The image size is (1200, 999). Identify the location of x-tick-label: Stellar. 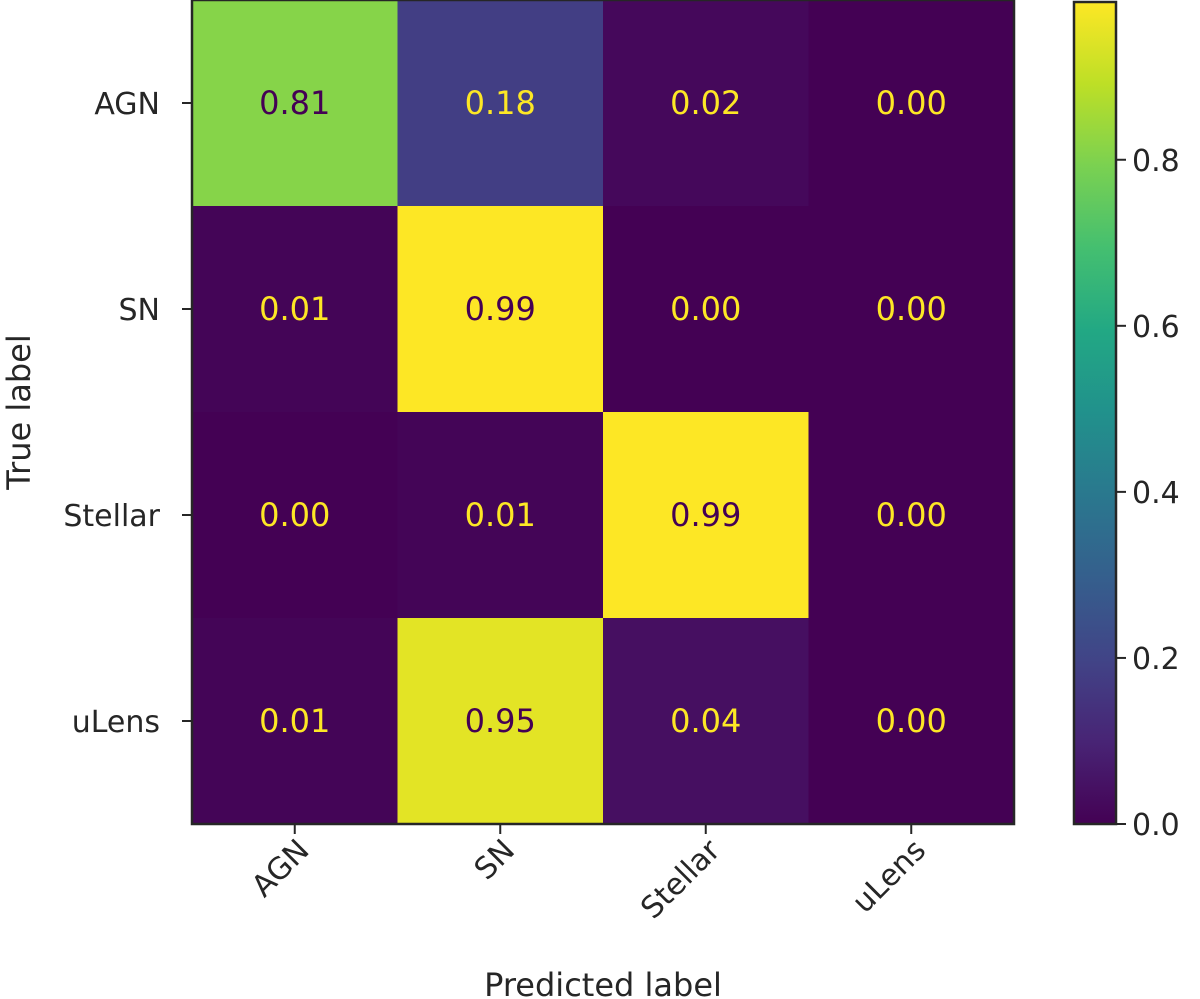
(681, 879).